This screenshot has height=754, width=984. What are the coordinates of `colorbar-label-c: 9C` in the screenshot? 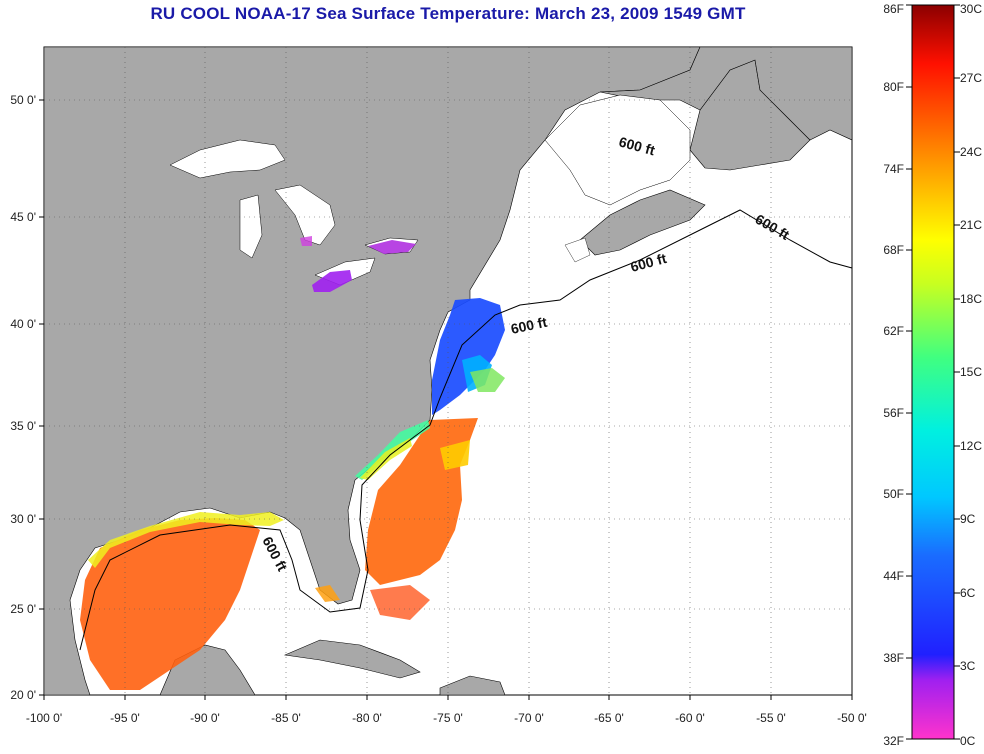 It's located at (968, 519).